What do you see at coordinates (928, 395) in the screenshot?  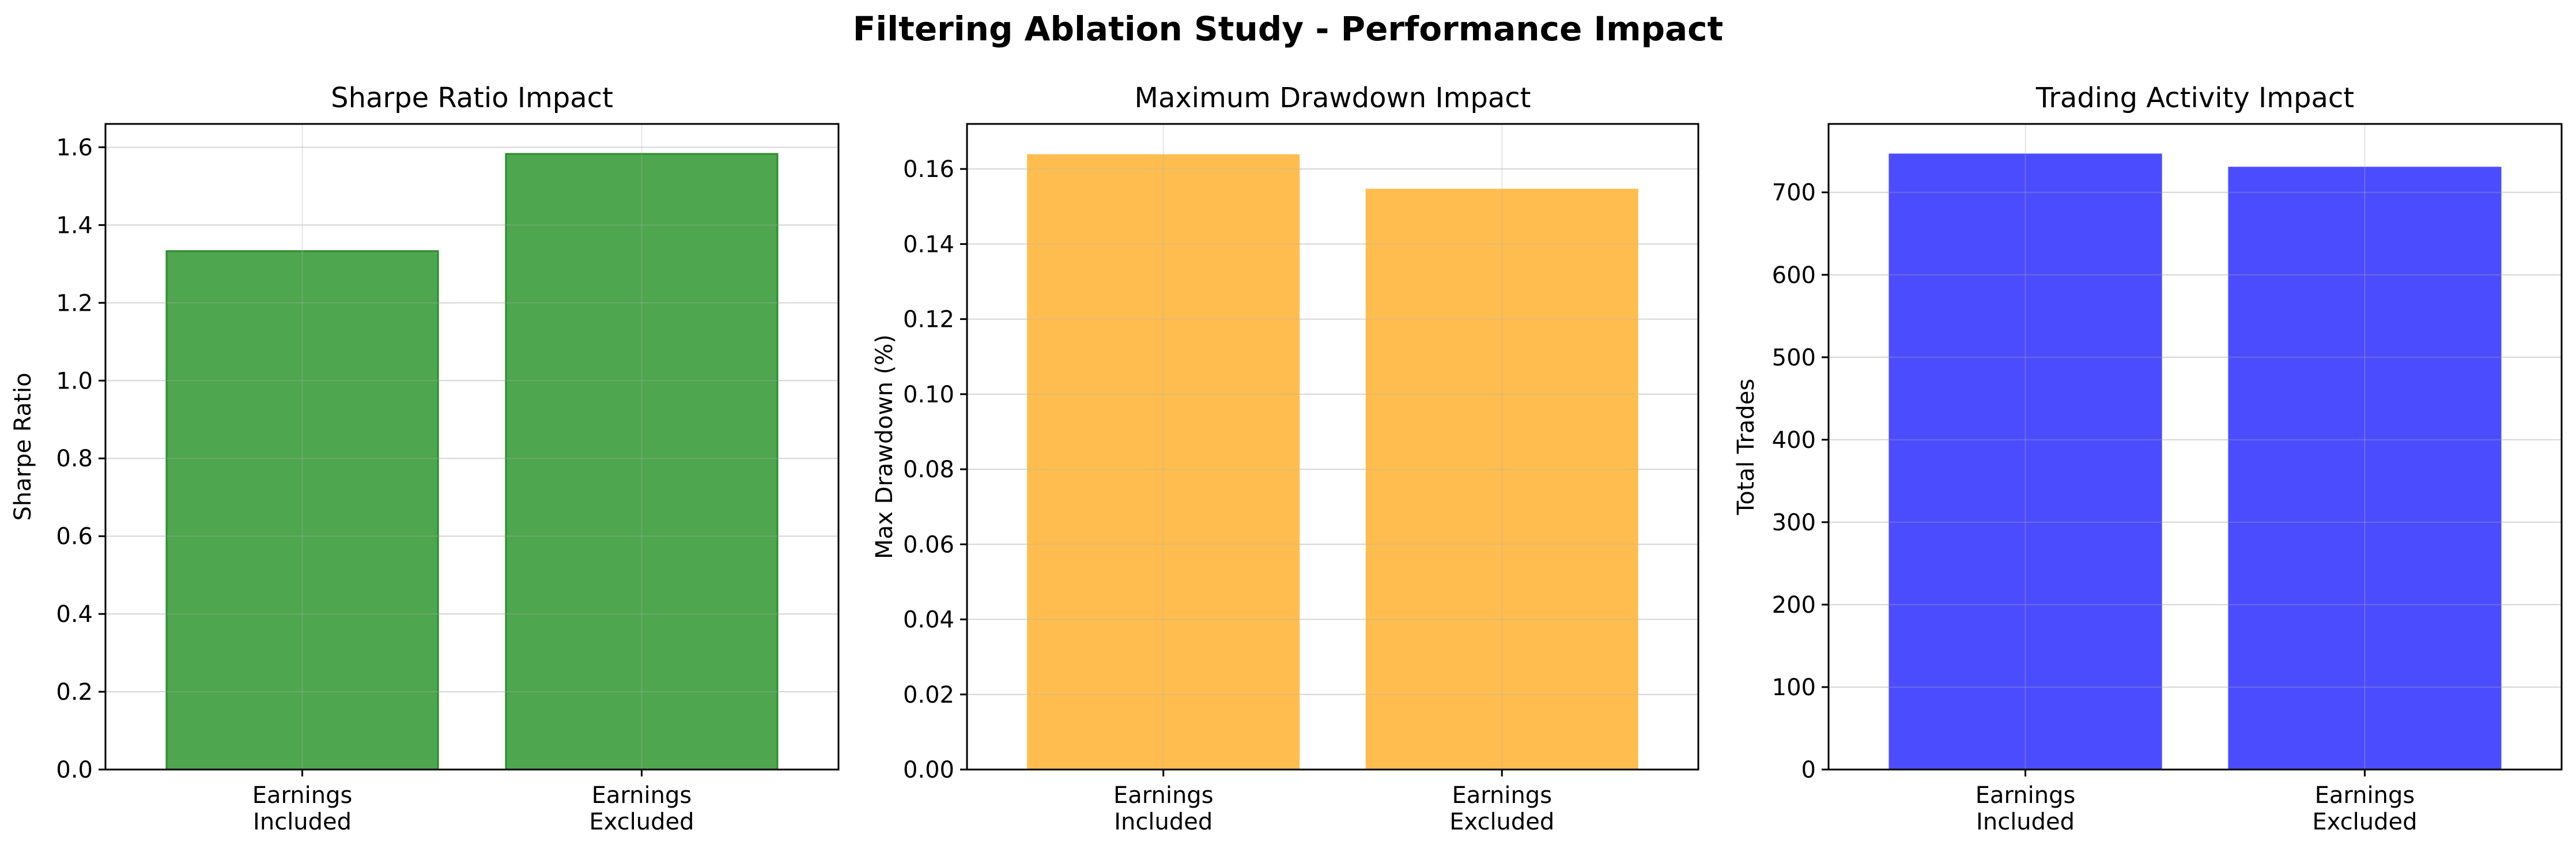 I see `y-tick-label: 0.10` at bounding box center [928, 395].